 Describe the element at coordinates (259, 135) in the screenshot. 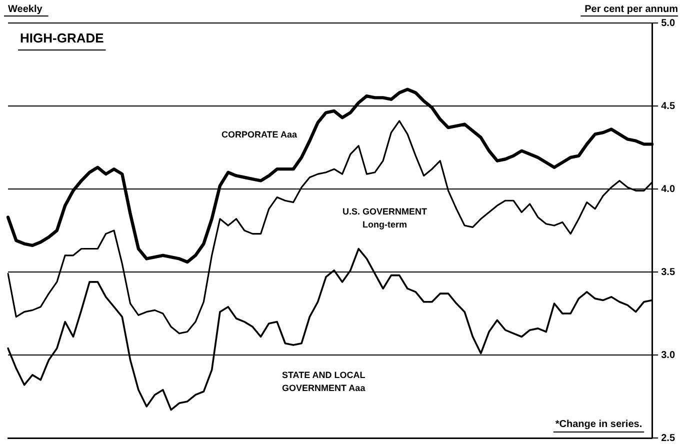

I see `series-label: CORPORATE Aaa` at that location.